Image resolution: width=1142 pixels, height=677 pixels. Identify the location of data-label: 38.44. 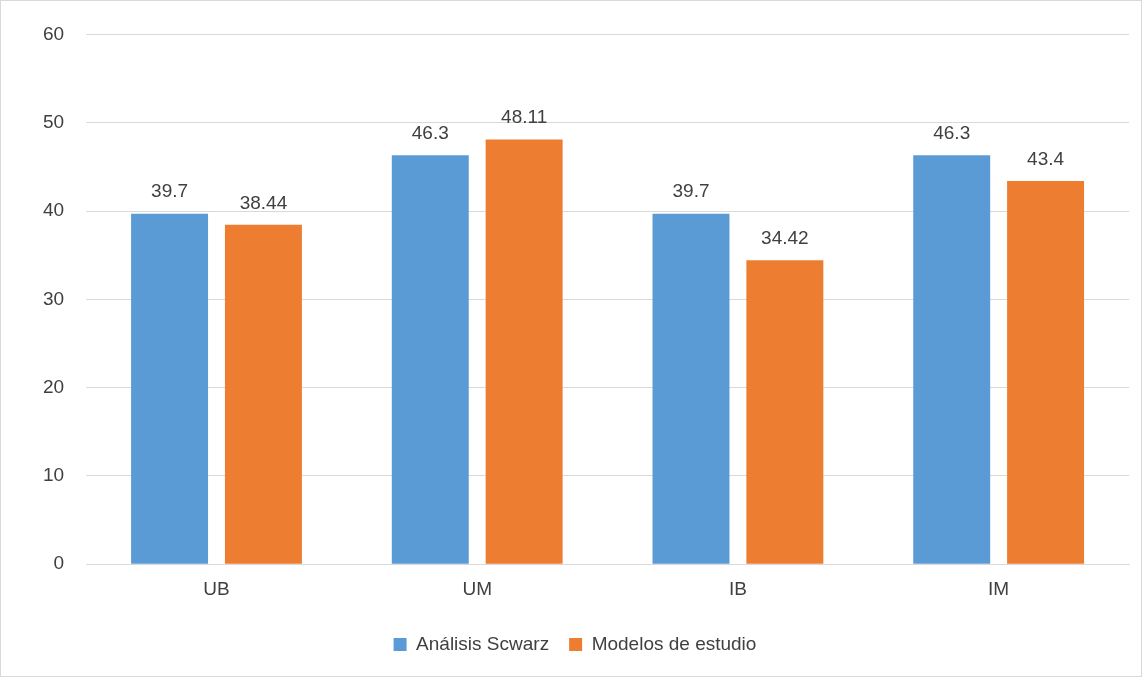
(263, 202).